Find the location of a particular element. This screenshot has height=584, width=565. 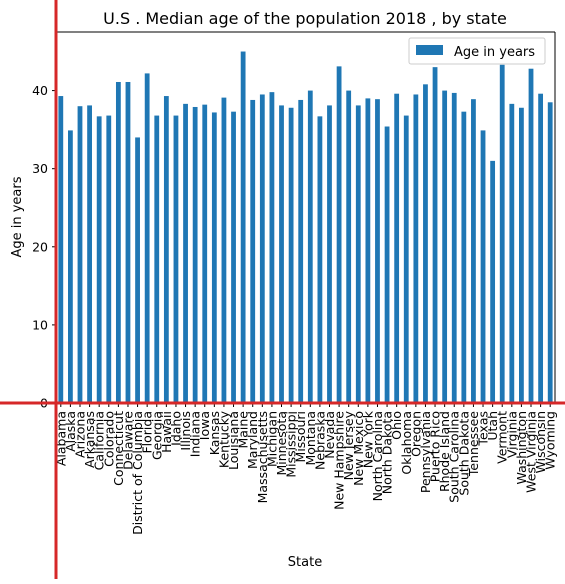

y-axis-title: Age in years is located at coordinates (17, 216).